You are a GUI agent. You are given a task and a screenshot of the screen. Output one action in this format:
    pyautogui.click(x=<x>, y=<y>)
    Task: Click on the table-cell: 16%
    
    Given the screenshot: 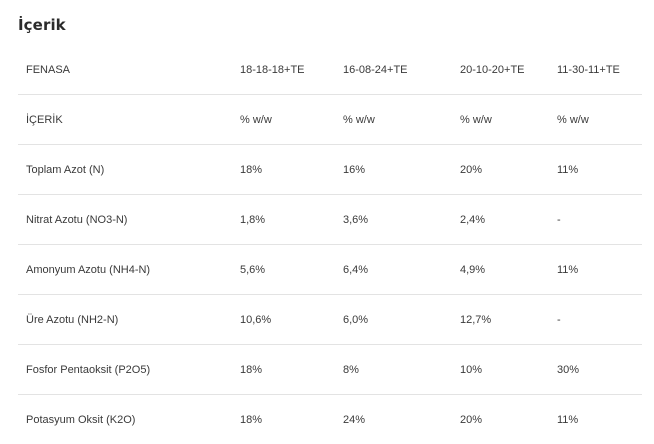 What is the action you would take?
    pyautogui.click(x=393, y=170)
    